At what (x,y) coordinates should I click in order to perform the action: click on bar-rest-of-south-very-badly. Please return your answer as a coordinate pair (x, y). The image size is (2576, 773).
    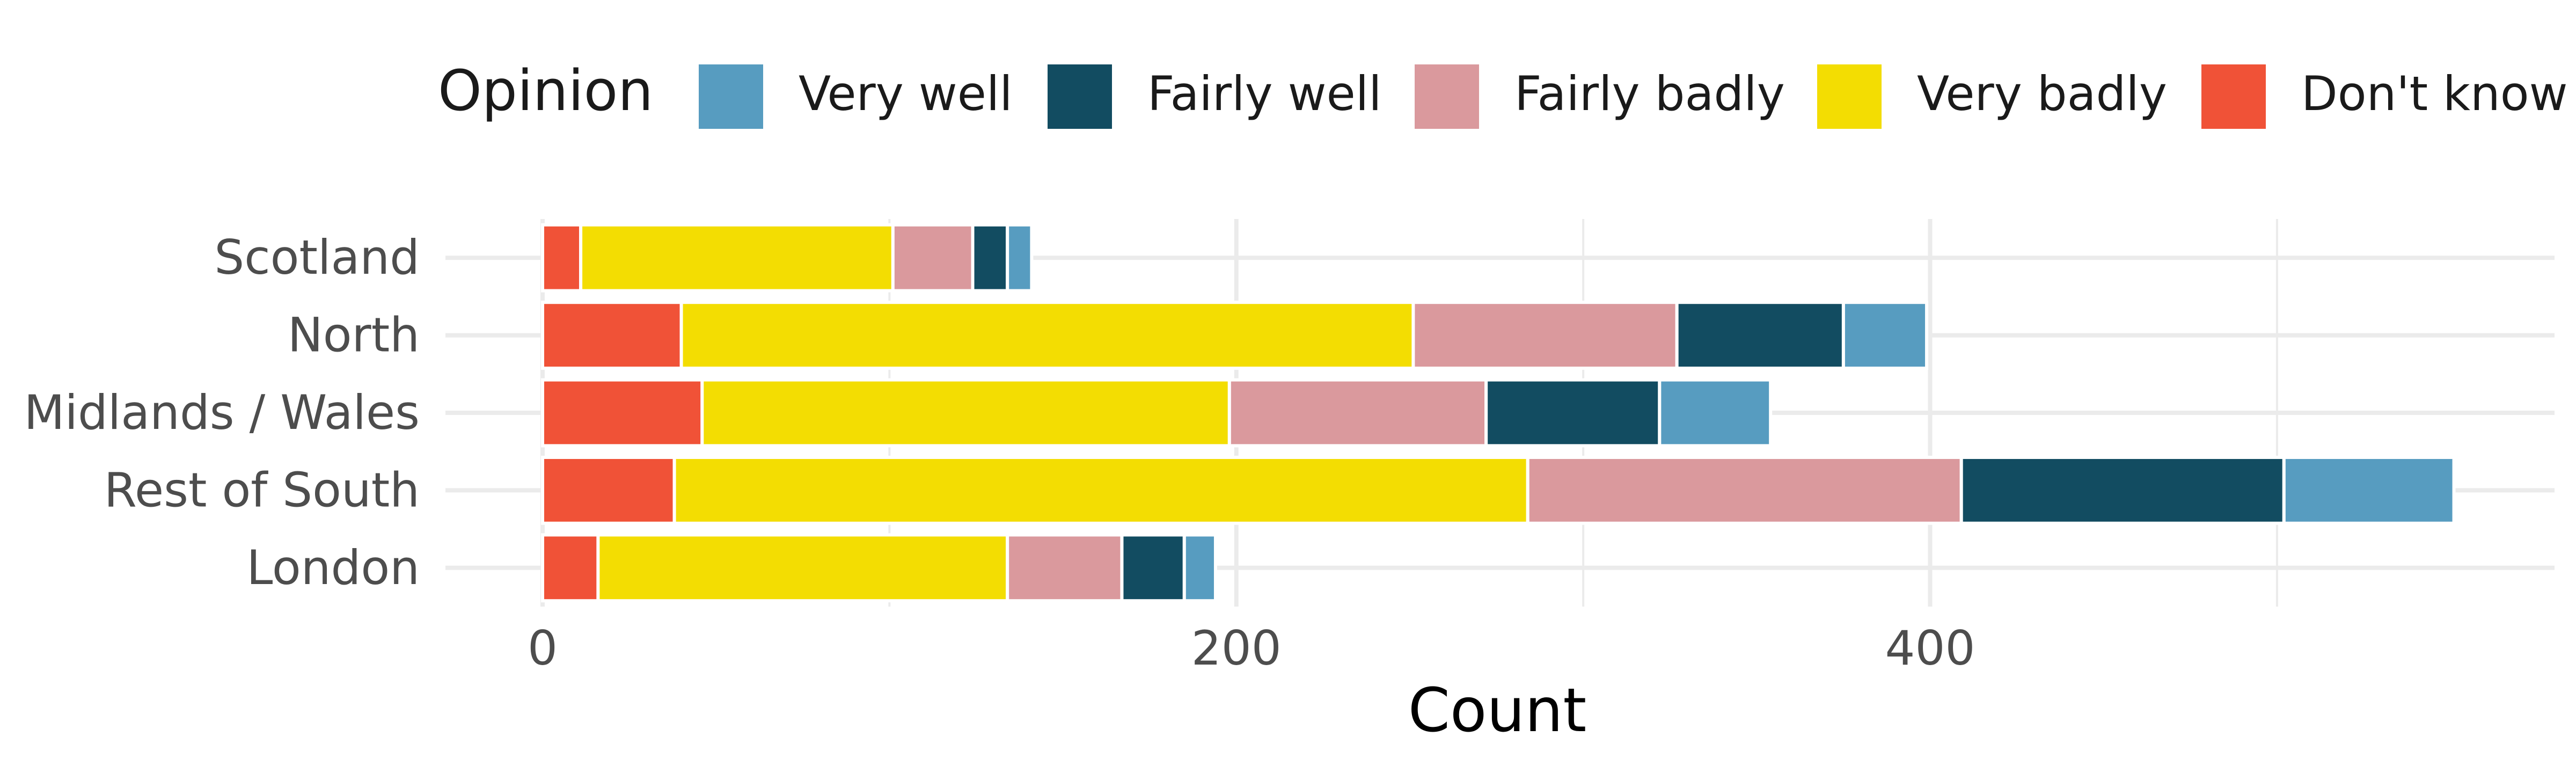
    Looking at the image, I should click on (1100, 490).